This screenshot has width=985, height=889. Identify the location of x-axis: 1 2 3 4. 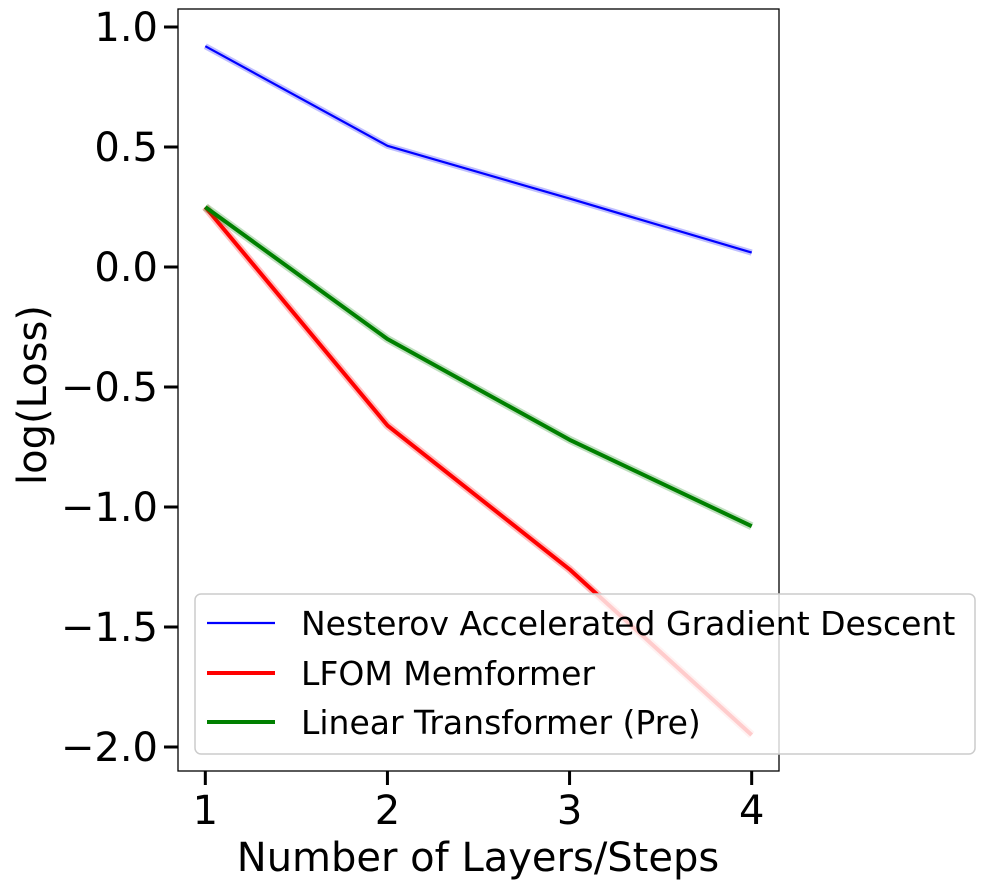
(478, 802).